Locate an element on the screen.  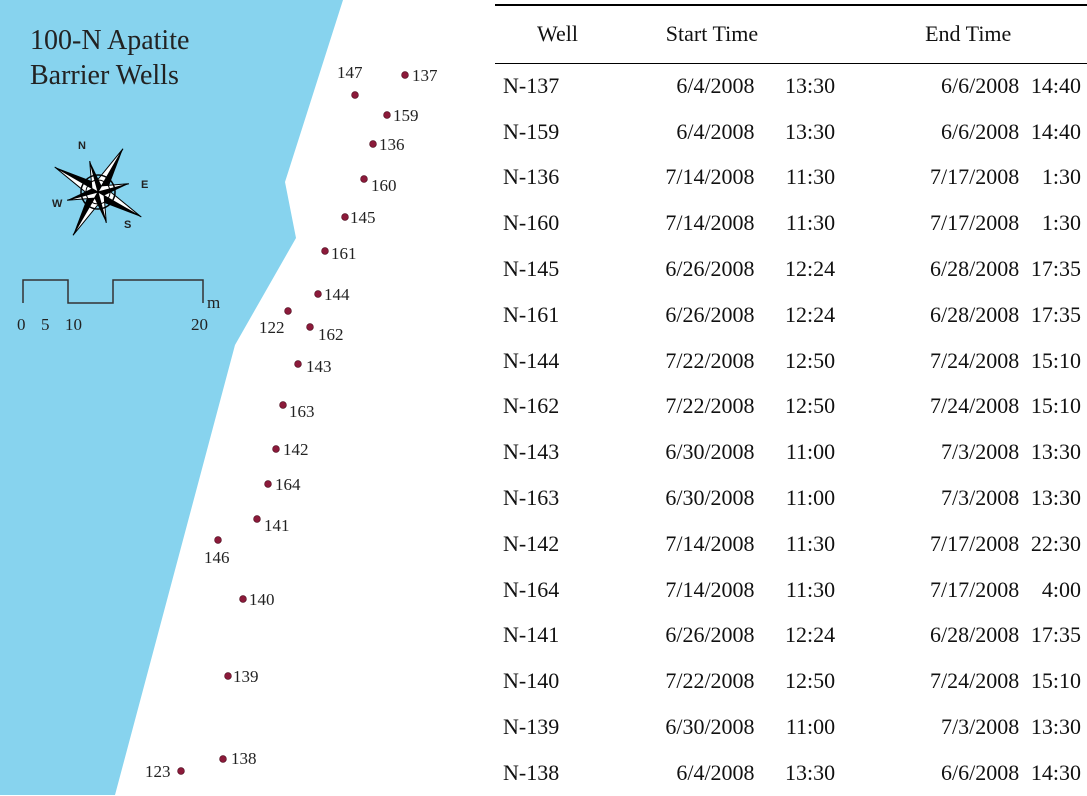
table-row: N-162 7/22/2008 12:50 7/24/2008 15:10 is located at coordinates (791, 407).